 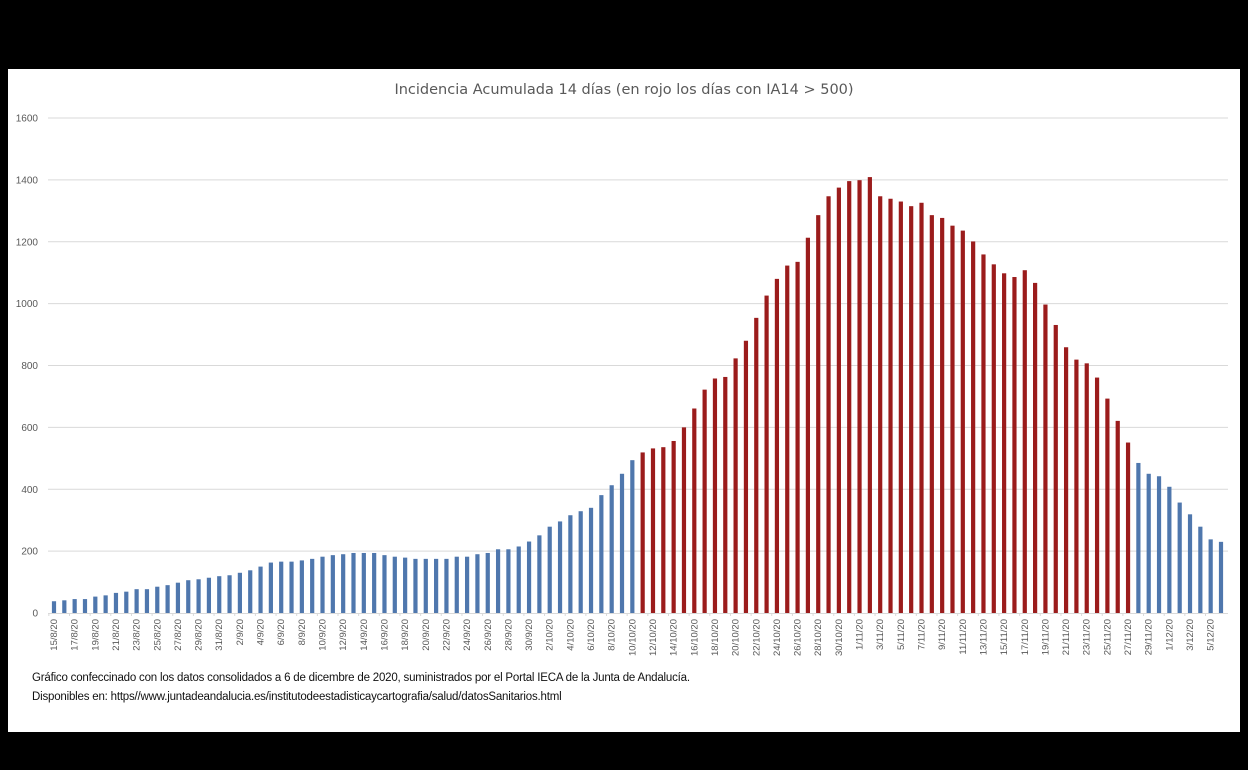 What do you see at coordinates (570, 635) in the screenshot?
I see `x-tick-label: 4/10/20` at bounding box center [570, 635].